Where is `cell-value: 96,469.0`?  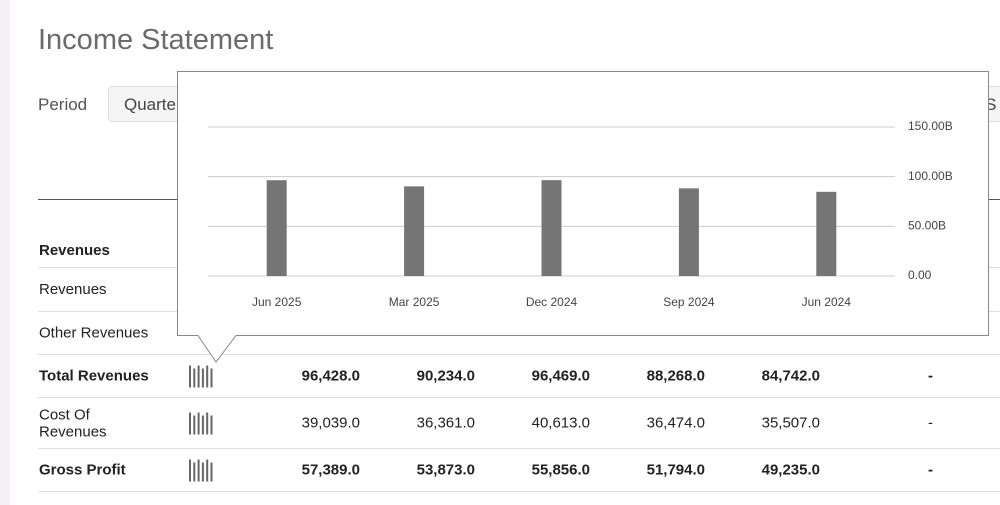
cell-value: 96,469.0 is located at coordinates (561, 375).